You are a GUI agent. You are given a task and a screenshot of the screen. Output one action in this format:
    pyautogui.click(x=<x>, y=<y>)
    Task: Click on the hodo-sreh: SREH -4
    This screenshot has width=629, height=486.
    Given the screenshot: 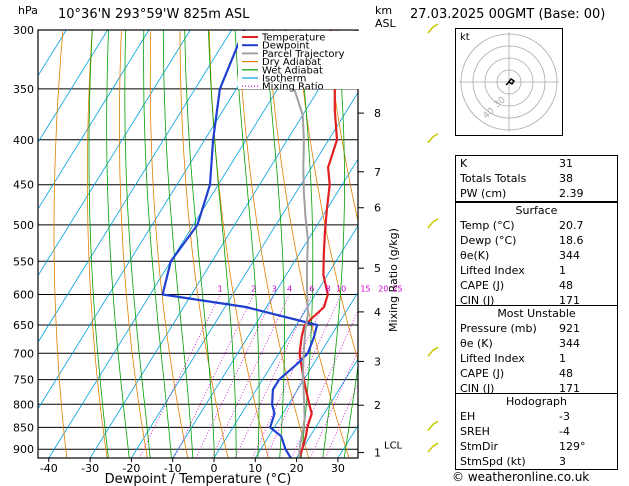 What is the action you would take?
    pyautogui.click(x=515, y=431)
    